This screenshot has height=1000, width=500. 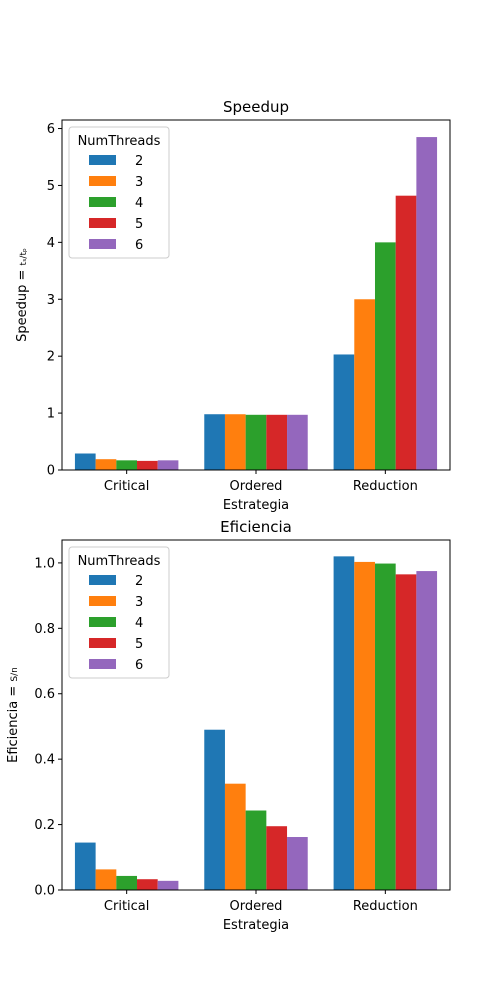 What do you see at coordinates (51, 414) in the screenshot?
I see `y-tick-label: 1` at bounding box center [51, 414].